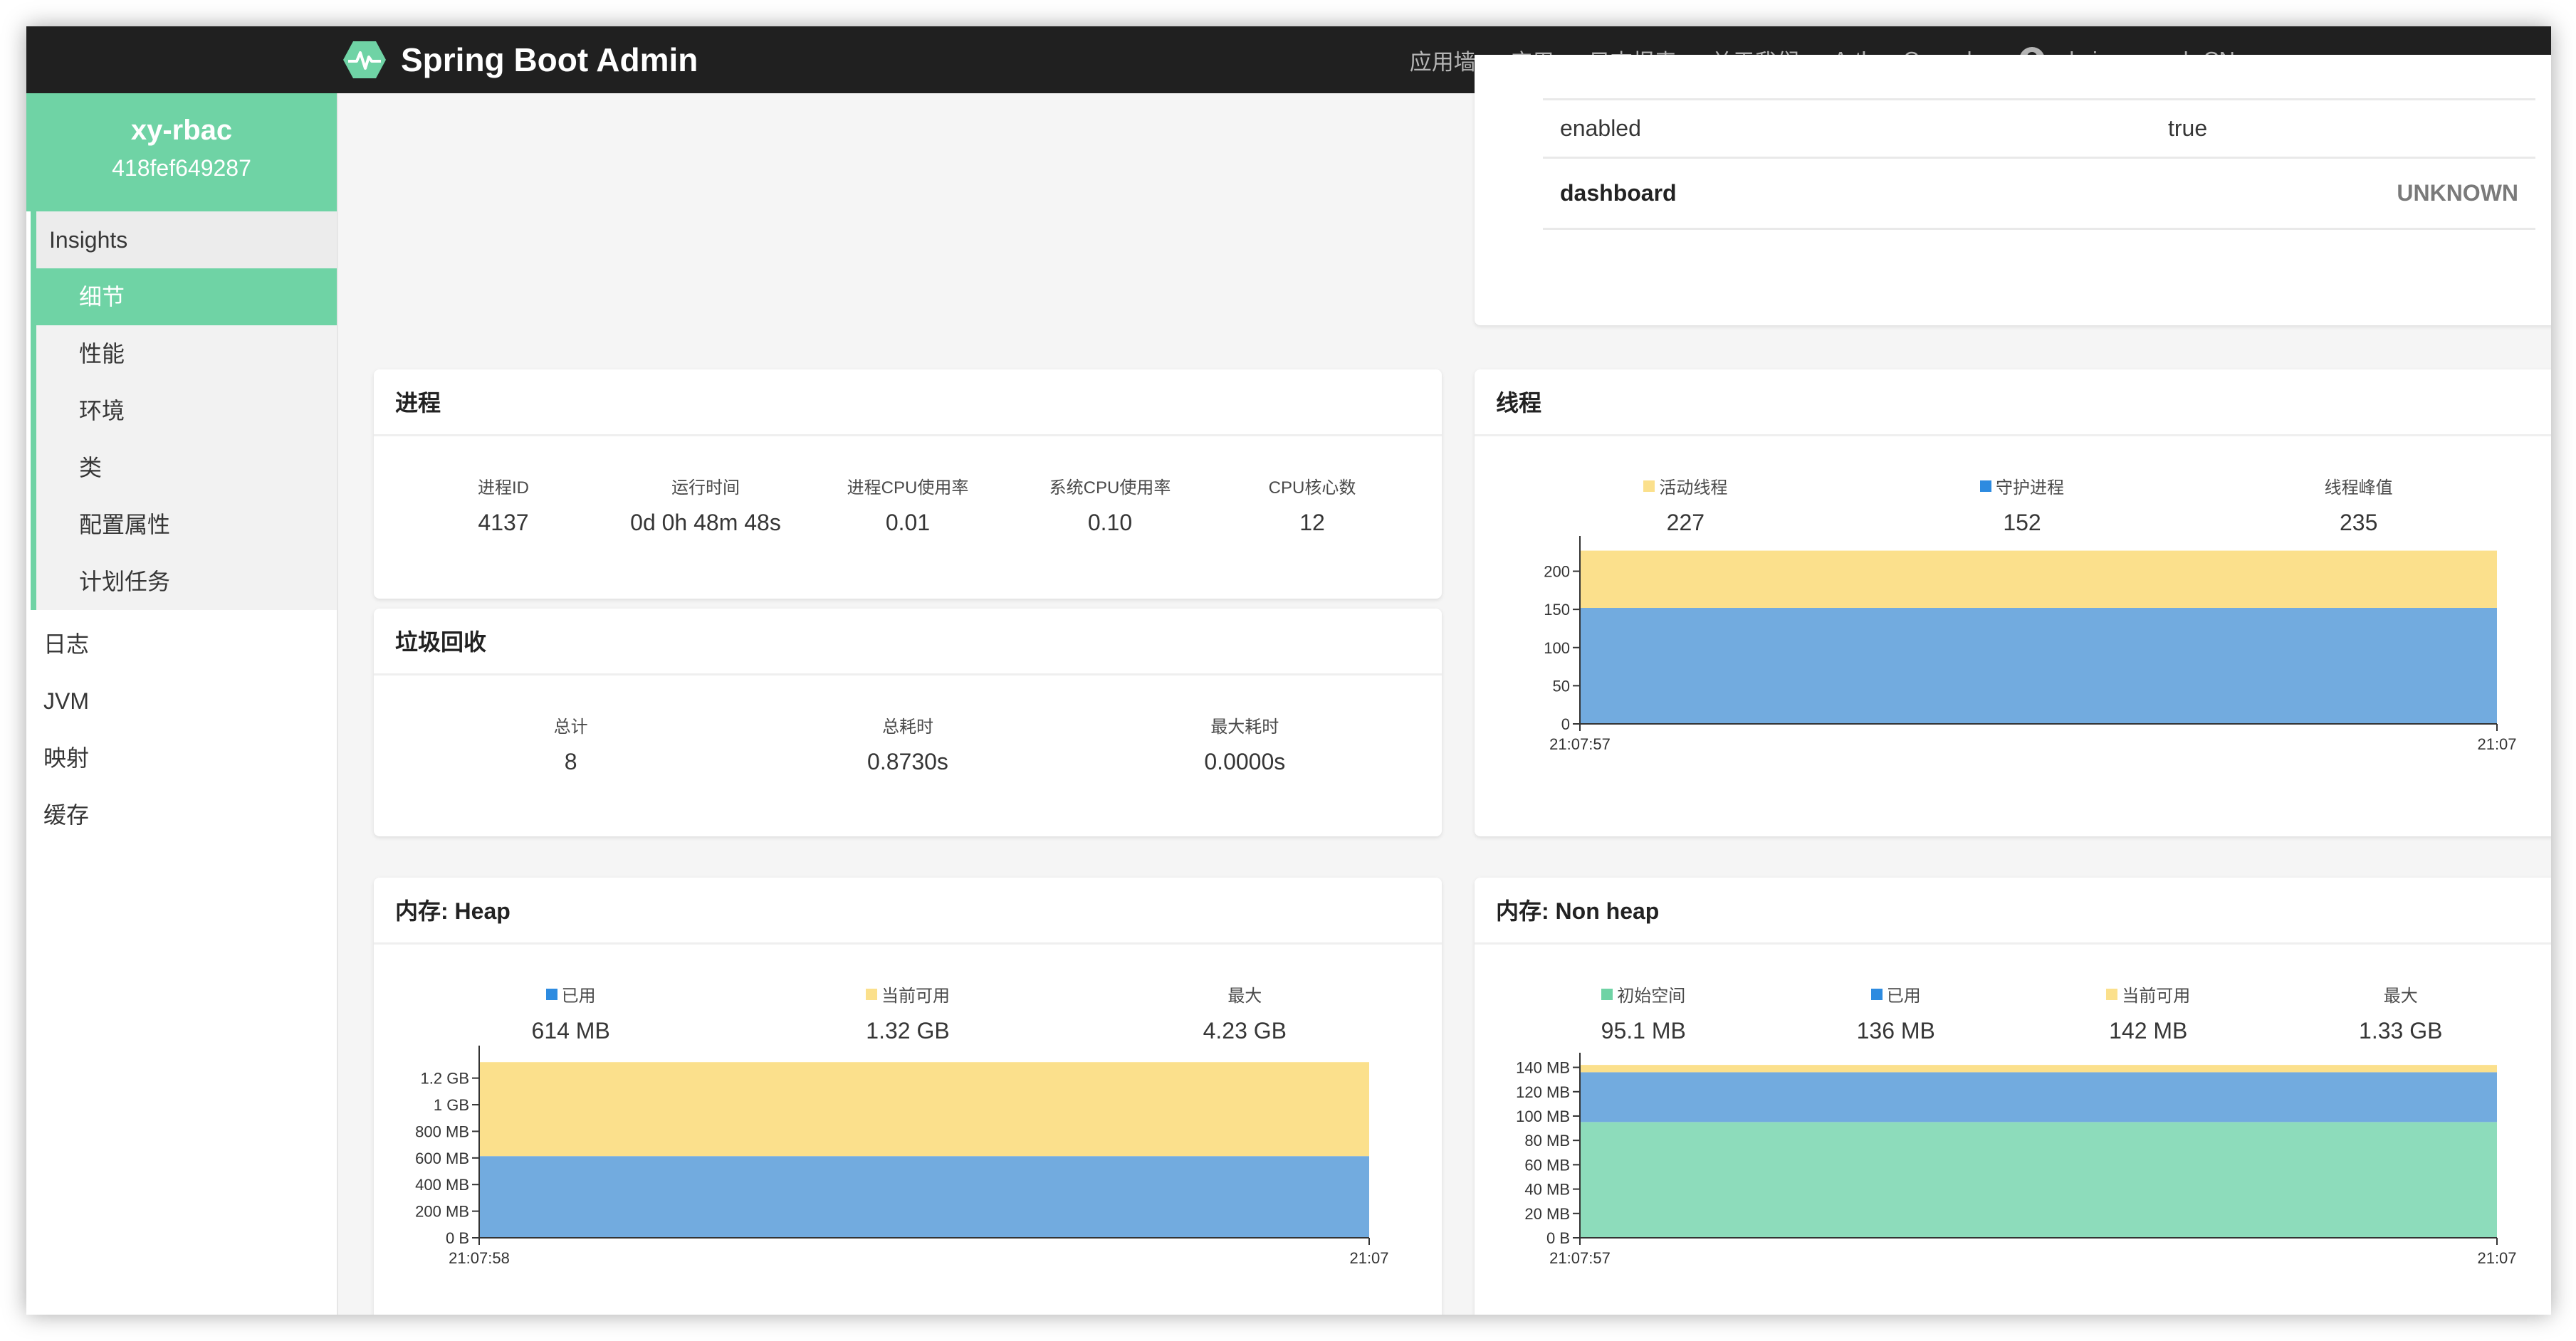  What do you see at coordinates (503, 504) in the screenshot?
I see `stat-pid: 进程ID 4137` at bounding box center [503, 504].